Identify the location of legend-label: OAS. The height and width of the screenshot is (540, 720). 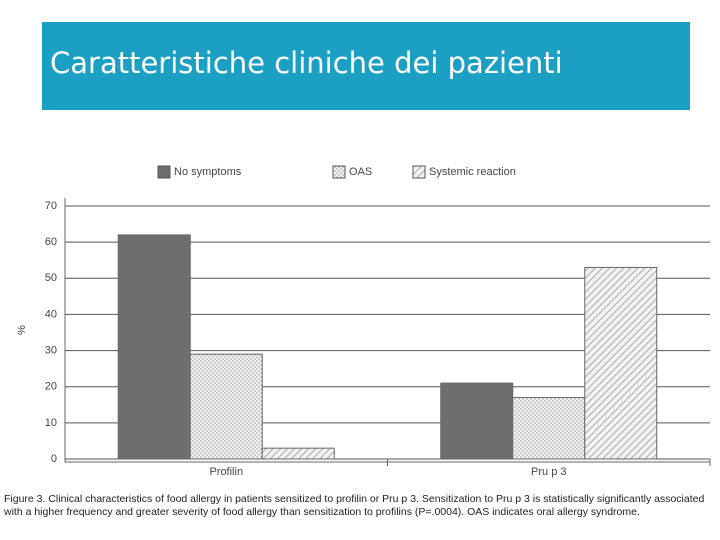
(360, 172).